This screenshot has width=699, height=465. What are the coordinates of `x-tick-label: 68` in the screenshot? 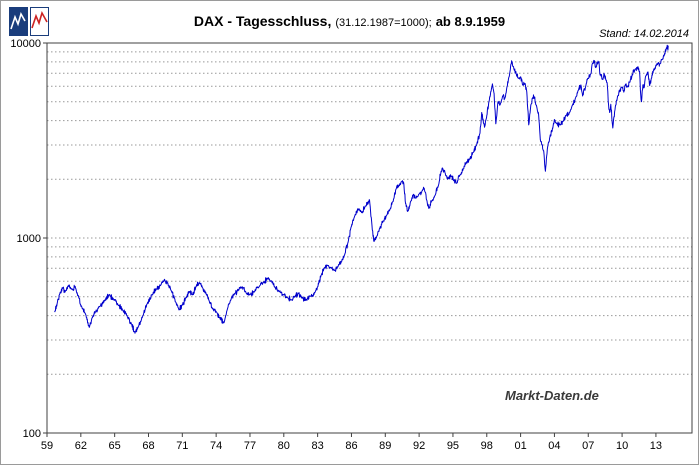 It's located at (148, 446).